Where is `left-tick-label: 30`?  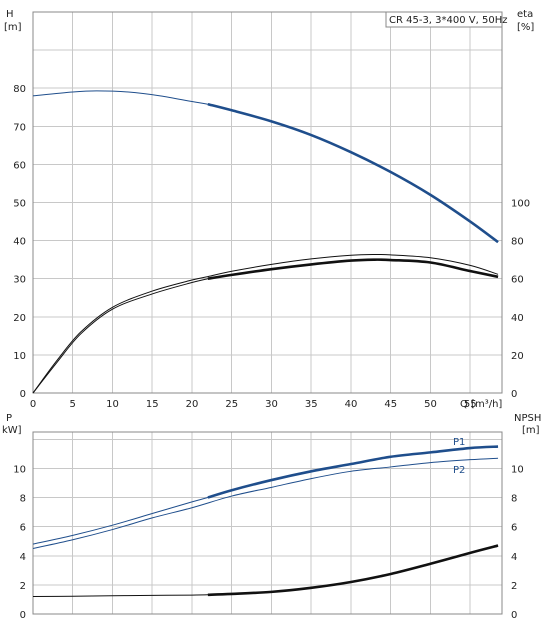 left-tick-label: 30 is located at coordinates (19, 280).